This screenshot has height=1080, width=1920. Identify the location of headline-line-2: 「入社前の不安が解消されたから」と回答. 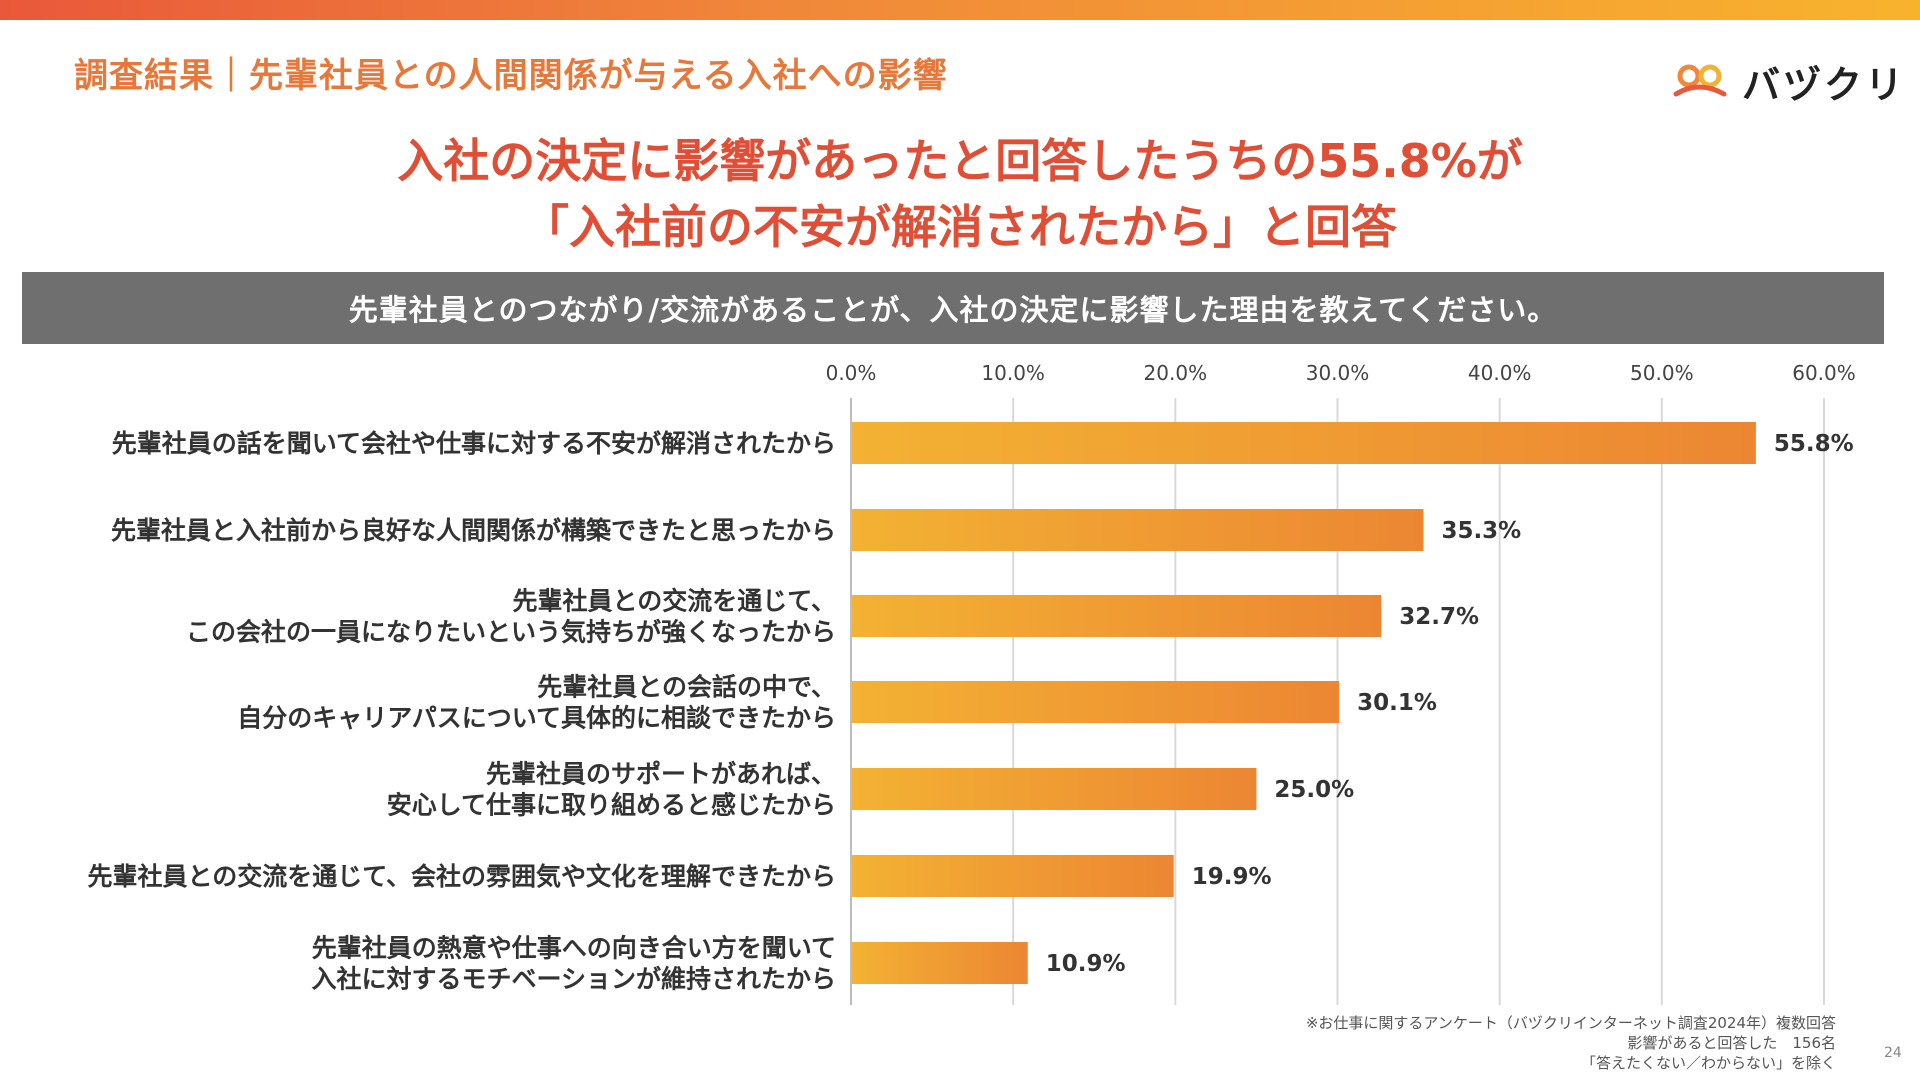
(960, 227).